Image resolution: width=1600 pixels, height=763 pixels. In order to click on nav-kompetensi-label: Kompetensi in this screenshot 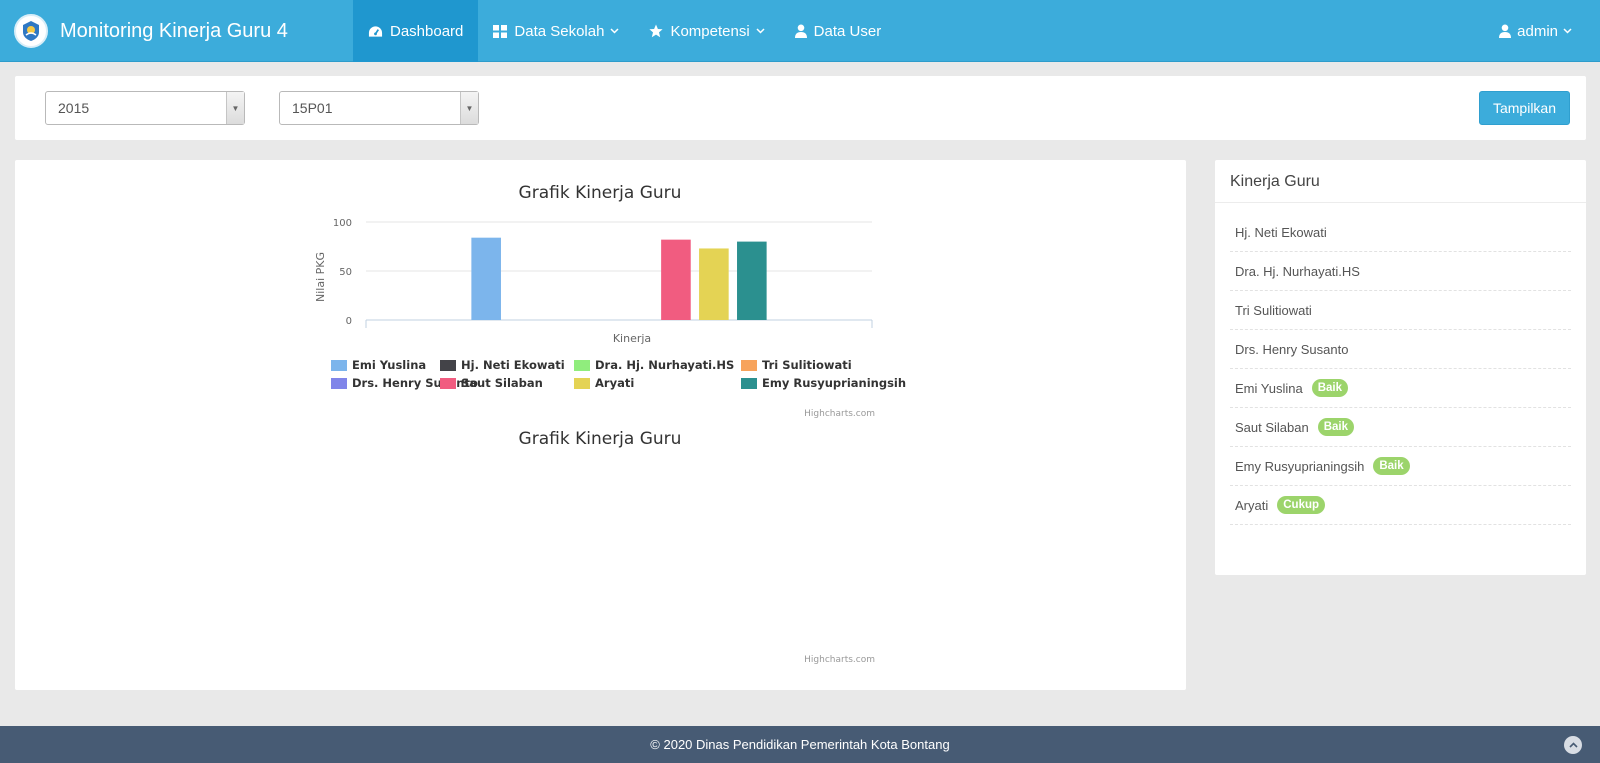, I will do `click(710, 31)`.